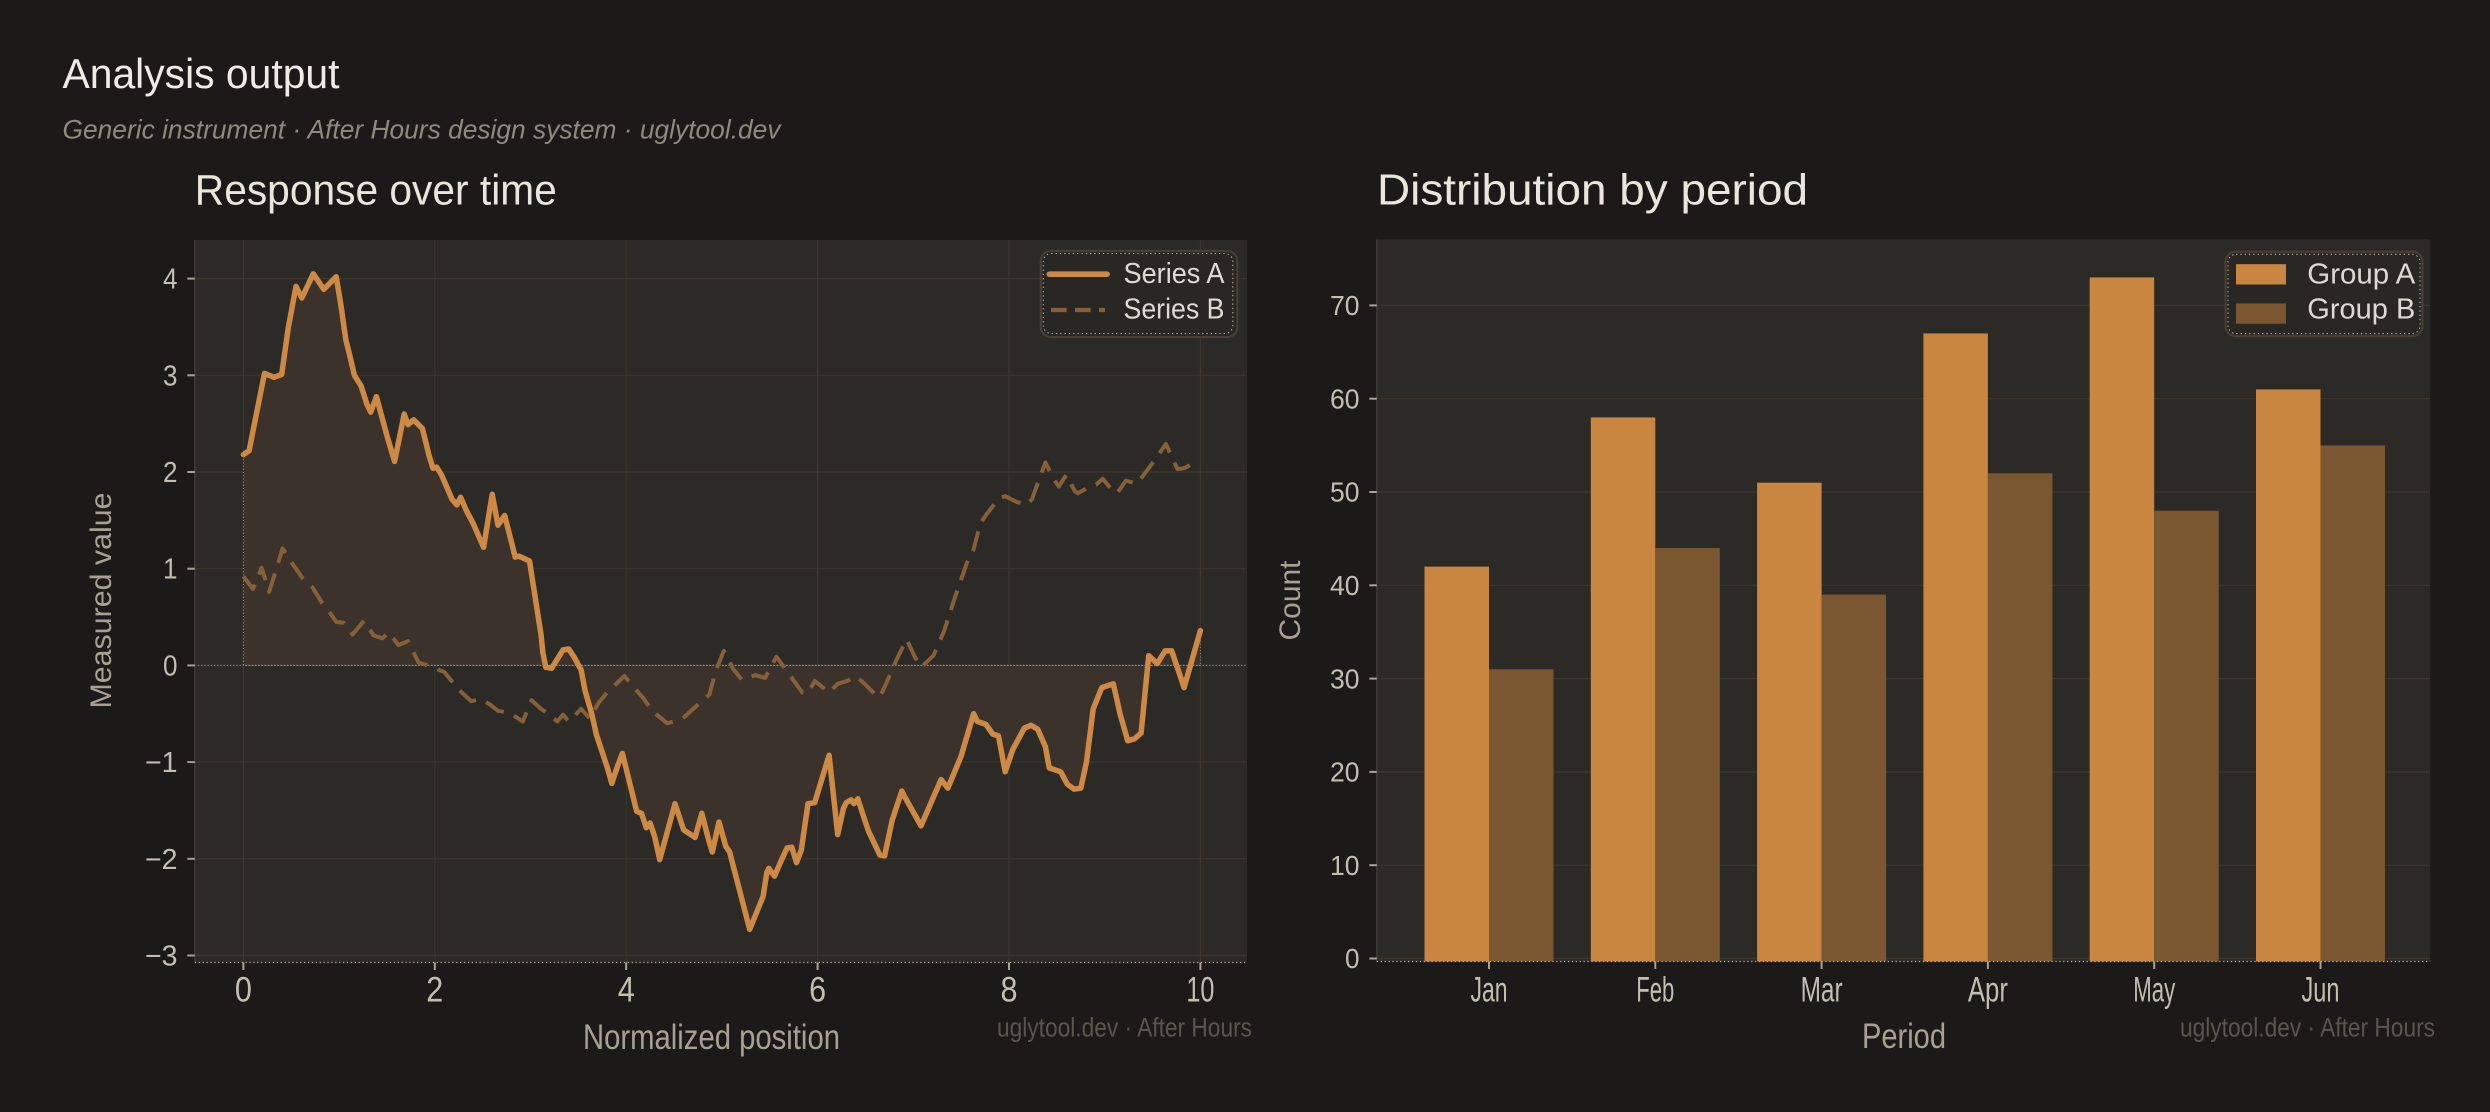 The height and width of the screenshot is (1112, 2490). Describe the element at coordinates (1345, 585) in the screenshot. I see `svg-text: 40` at that location.